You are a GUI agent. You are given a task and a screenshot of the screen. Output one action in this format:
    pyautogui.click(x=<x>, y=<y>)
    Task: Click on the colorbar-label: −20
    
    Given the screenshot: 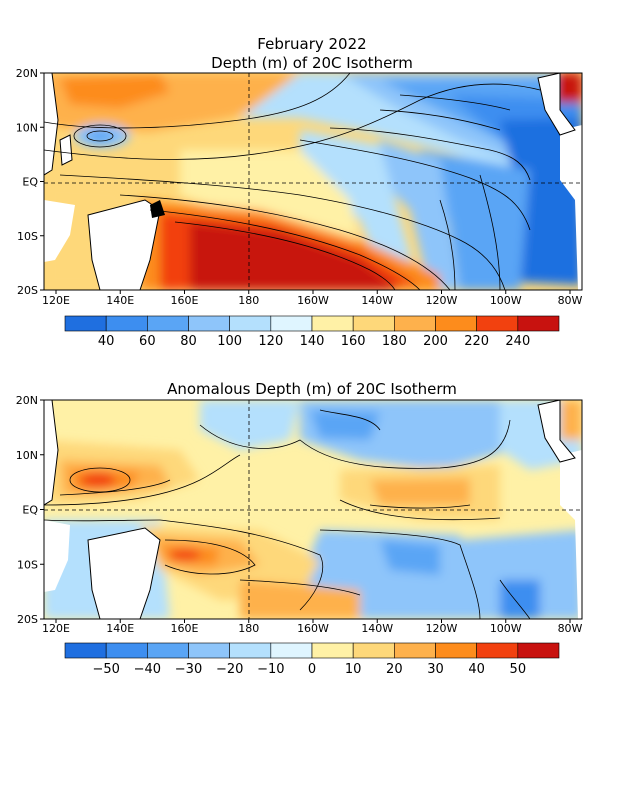 What is the action you would take?
    pyautogui.click(x=229, y=669)
    